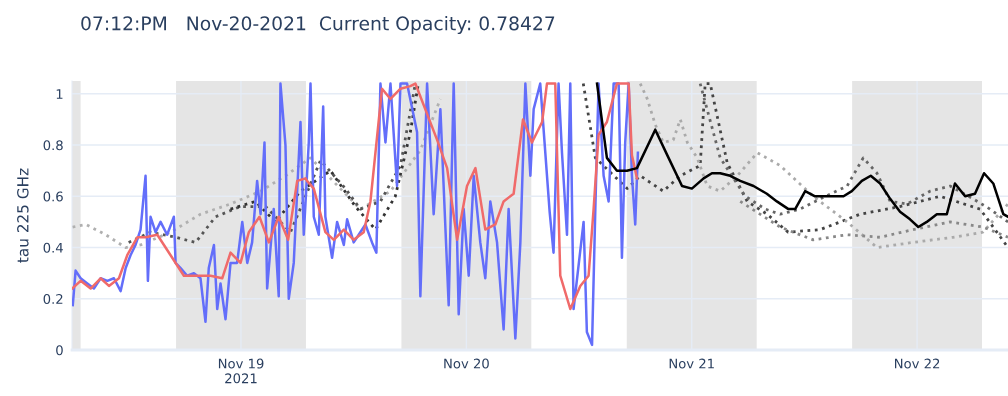 Image resolution: width=1008 pixels, height=396 pixels. What do you see at coordinates (23, 215) in the screenshot?
I see `y-axis-title: tau 225 GHz` at bounding box center [23, 215].